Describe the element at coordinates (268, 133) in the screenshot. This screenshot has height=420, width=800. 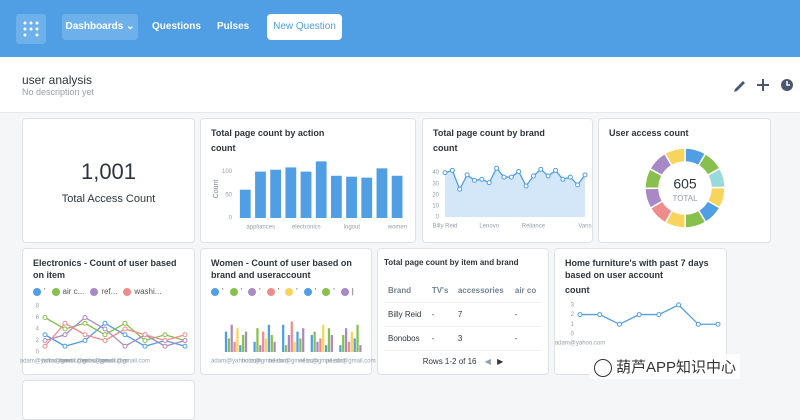
I see `card-title: Total page count by action` at that location.